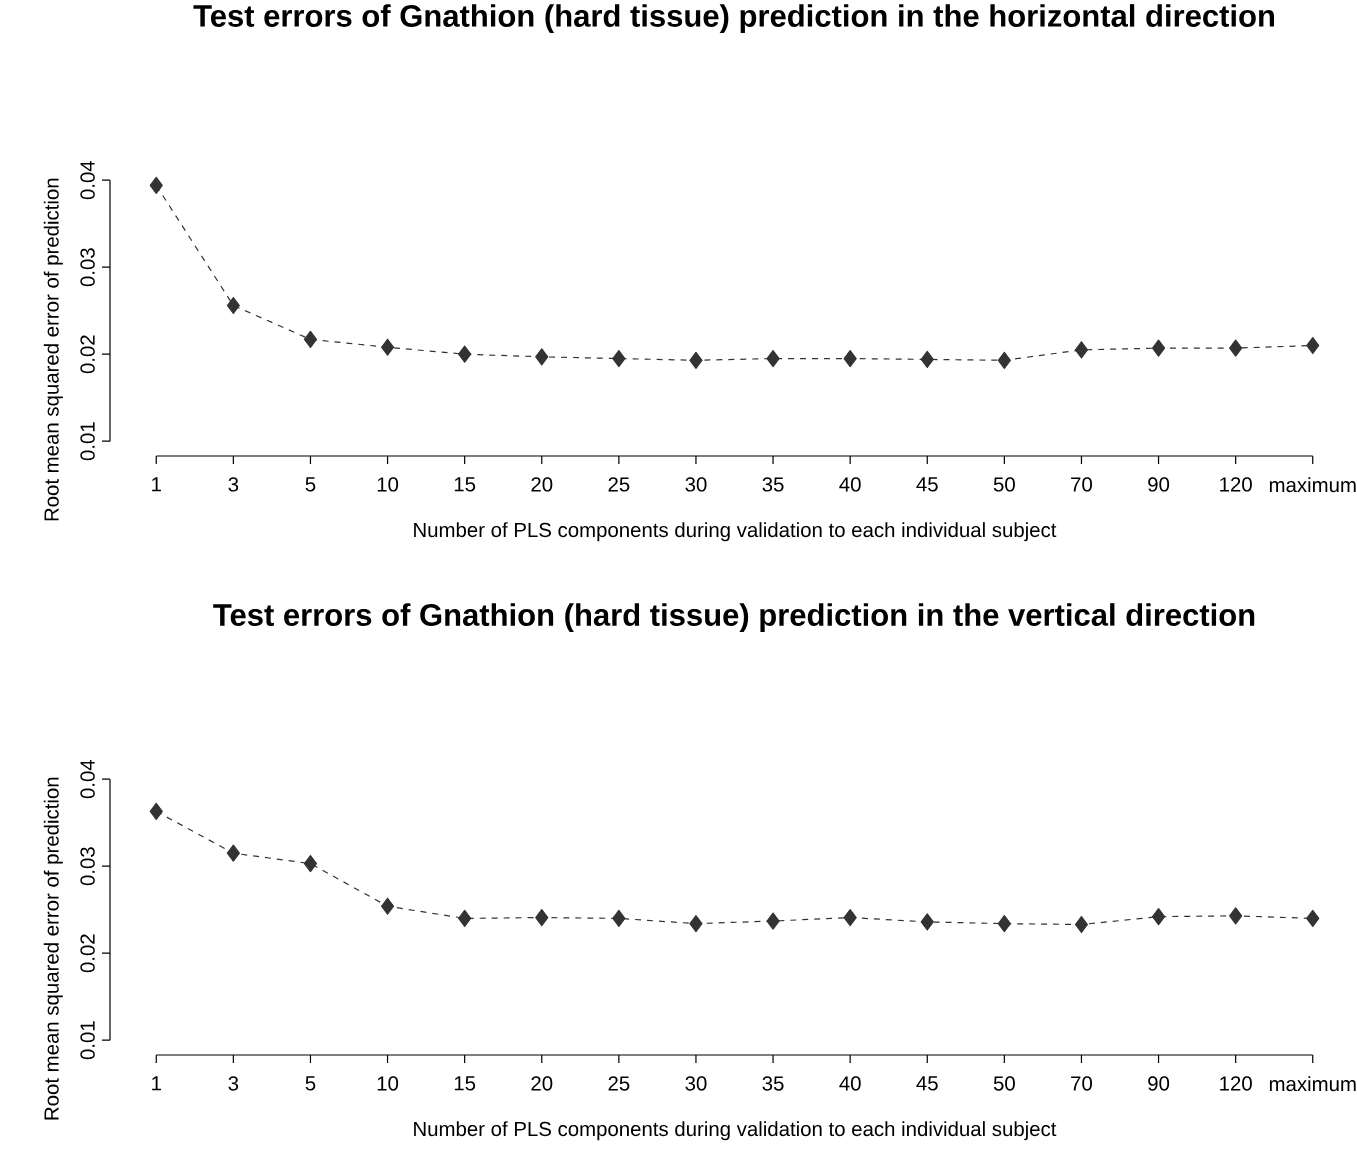 Image resolution: width=1357 pixels, height=1150 pixels. I want to click on chart-title: Test errors of Gnathion (hard tissue) prediction in the horizontal direction, so click(733, 19).